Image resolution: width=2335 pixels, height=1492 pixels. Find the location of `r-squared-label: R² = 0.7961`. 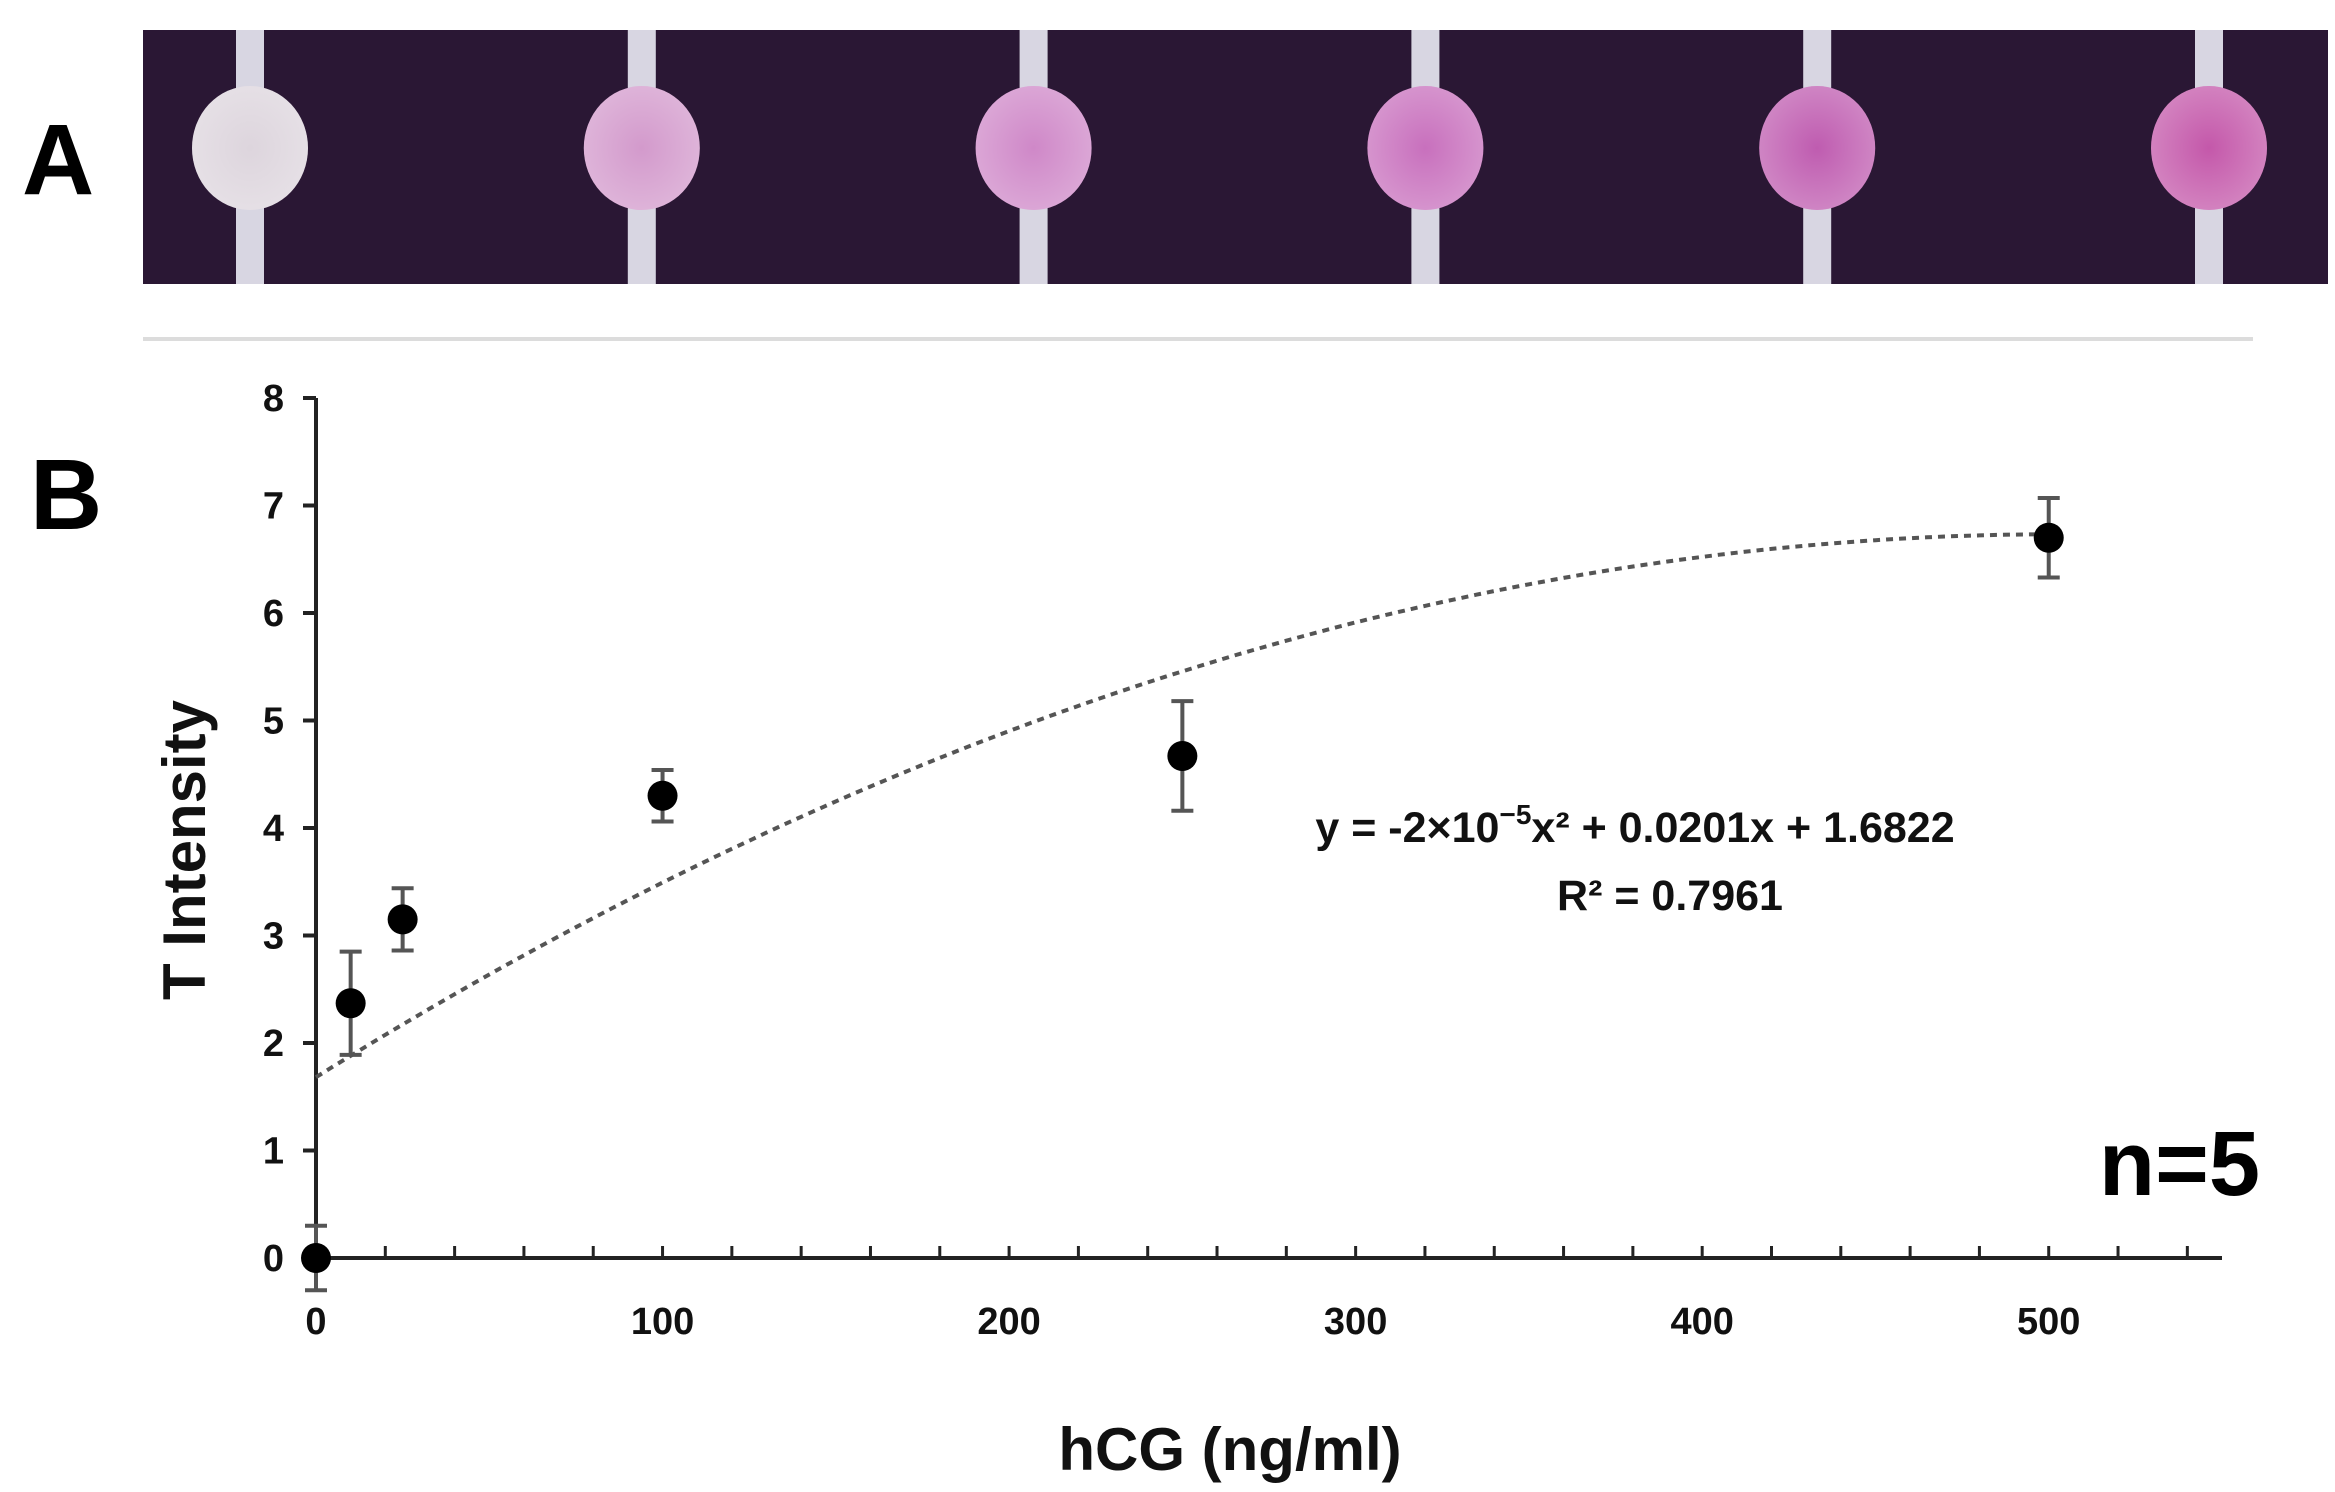

r-squared-label: R² = 0.7961 is located at coordinates (1670, 896).